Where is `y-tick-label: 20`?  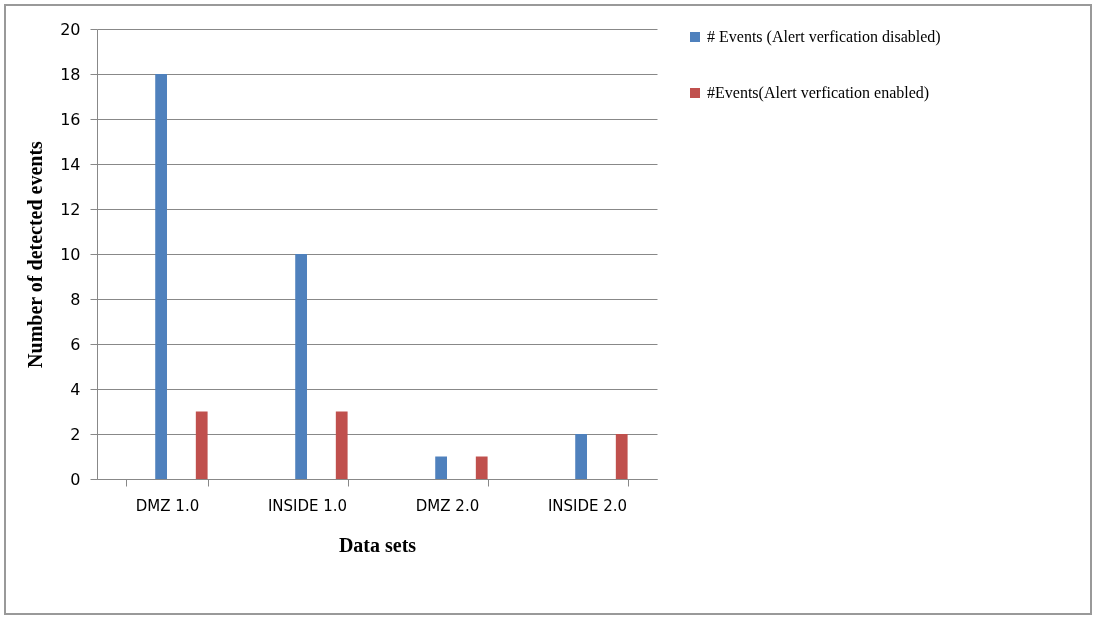
y-tick-label: 20 is located at coordinates (70, 29).